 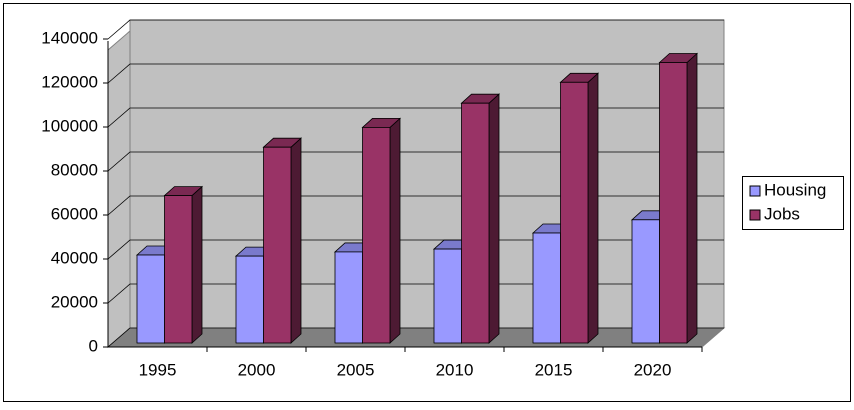 I want to click on legend-label: Housing, so click(x=795, y=189).